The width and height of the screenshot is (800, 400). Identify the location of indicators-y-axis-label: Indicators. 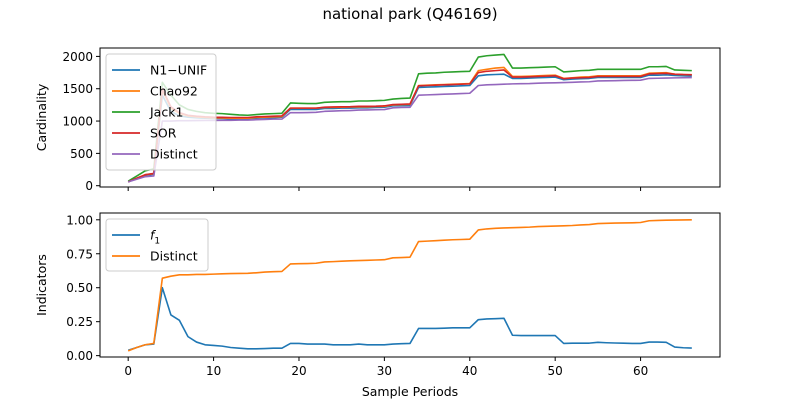
(41, 285).